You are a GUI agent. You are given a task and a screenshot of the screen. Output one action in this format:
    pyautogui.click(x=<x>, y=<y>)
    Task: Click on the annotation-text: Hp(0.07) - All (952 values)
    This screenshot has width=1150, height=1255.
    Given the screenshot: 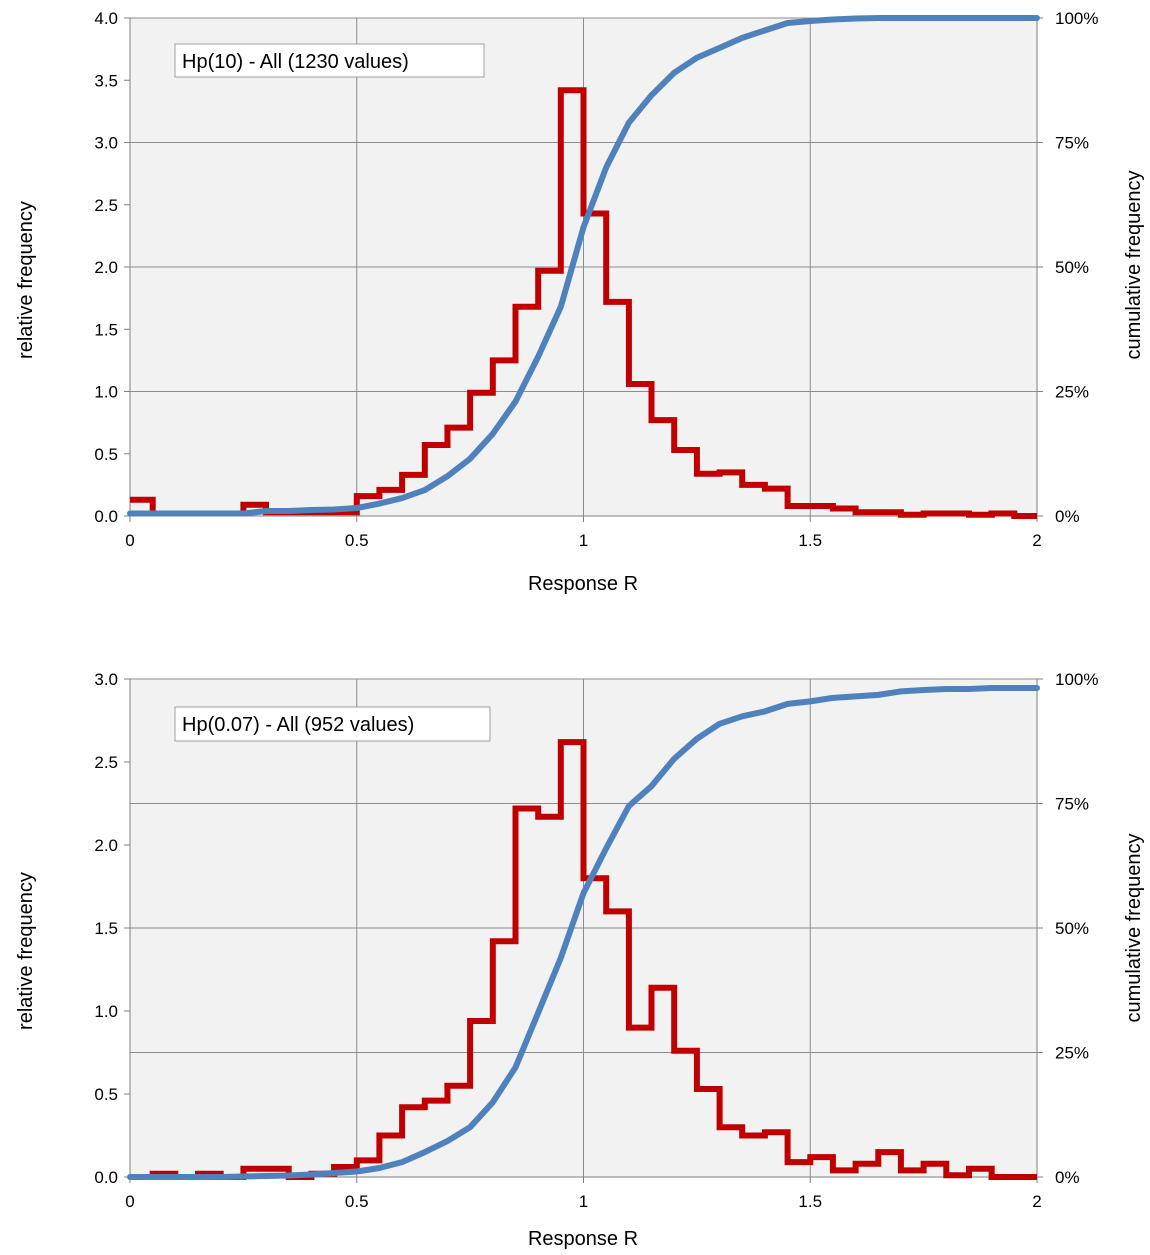 What is the action you would take?
    pyautogui.click(x=298, y=725)
    